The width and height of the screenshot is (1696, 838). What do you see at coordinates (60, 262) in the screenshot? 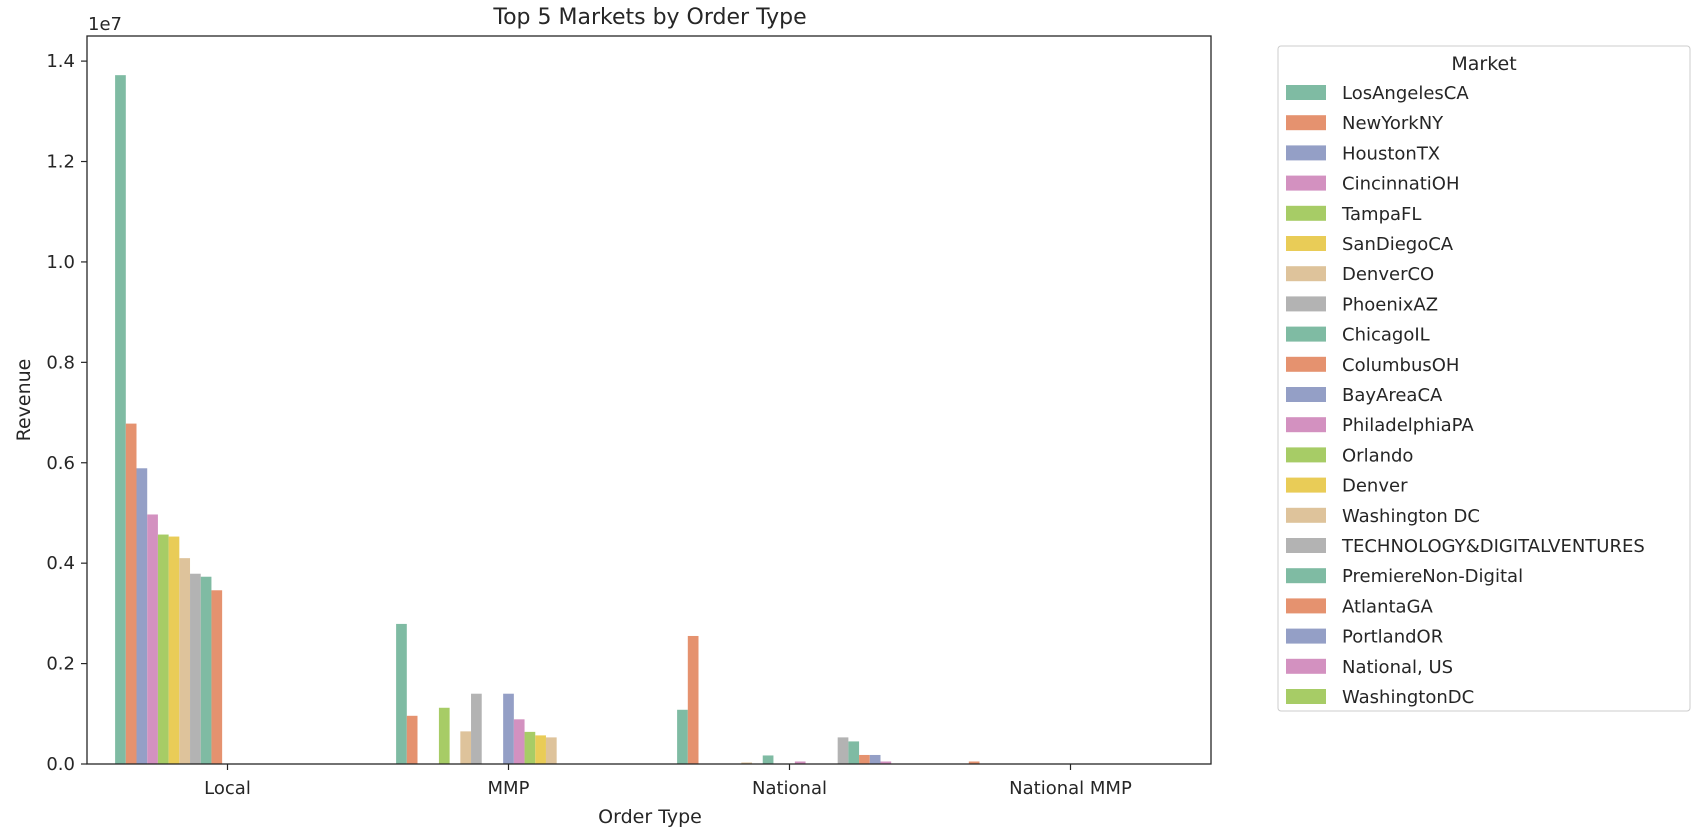
I see `y-tick-label: 1.0` at bounding box center [60, 262].